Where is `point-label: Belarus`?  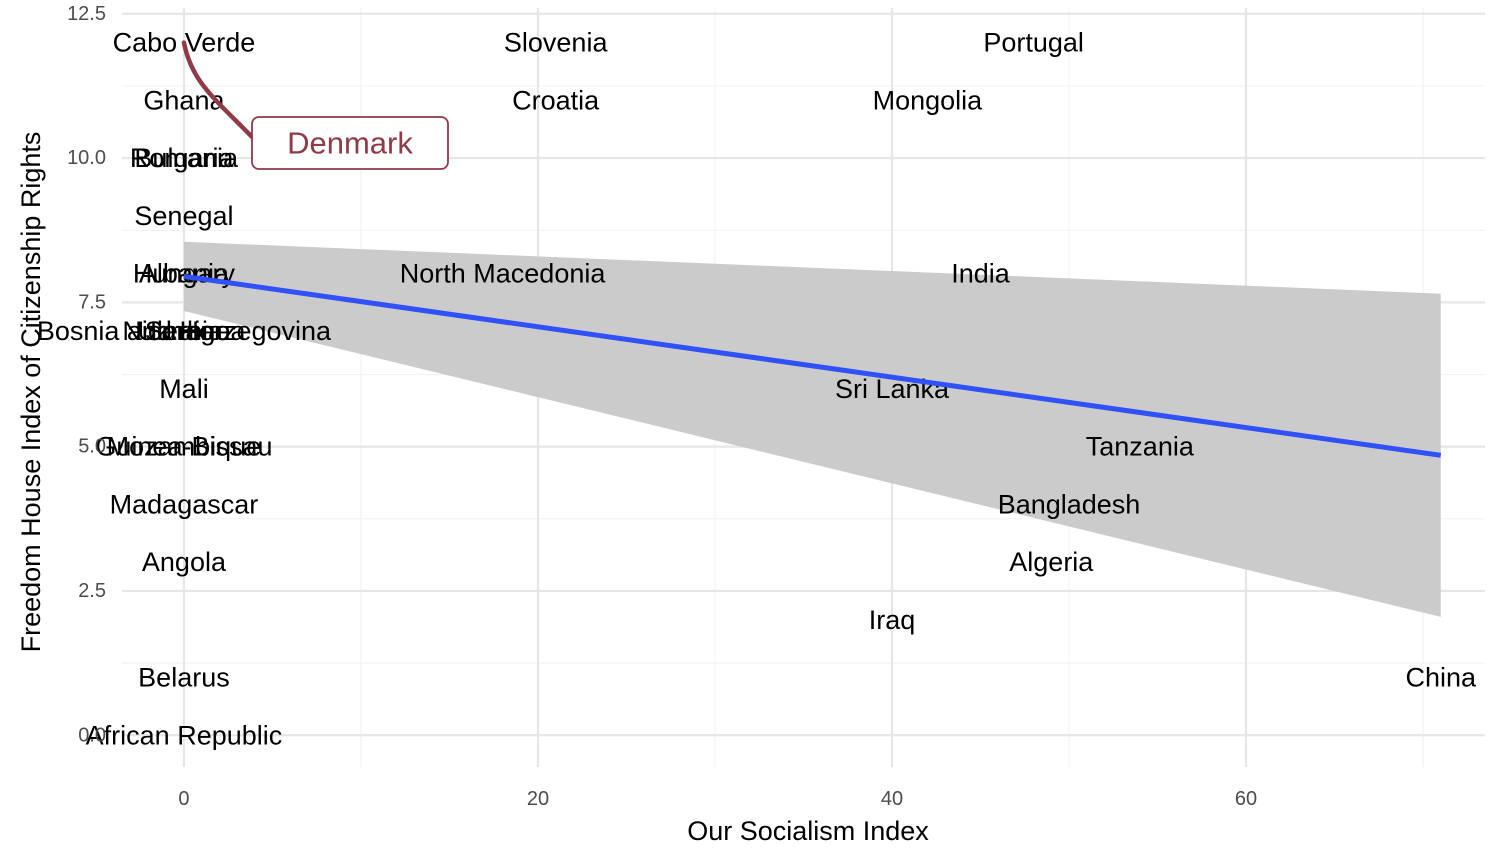
point-label: Belarus is located at coordinates (184, 678).